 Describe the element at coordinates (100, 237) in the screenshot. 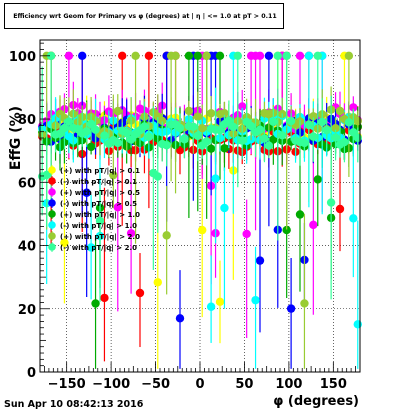

I see `legend-label: (+) with pT/|q| > 2.0` at that location.